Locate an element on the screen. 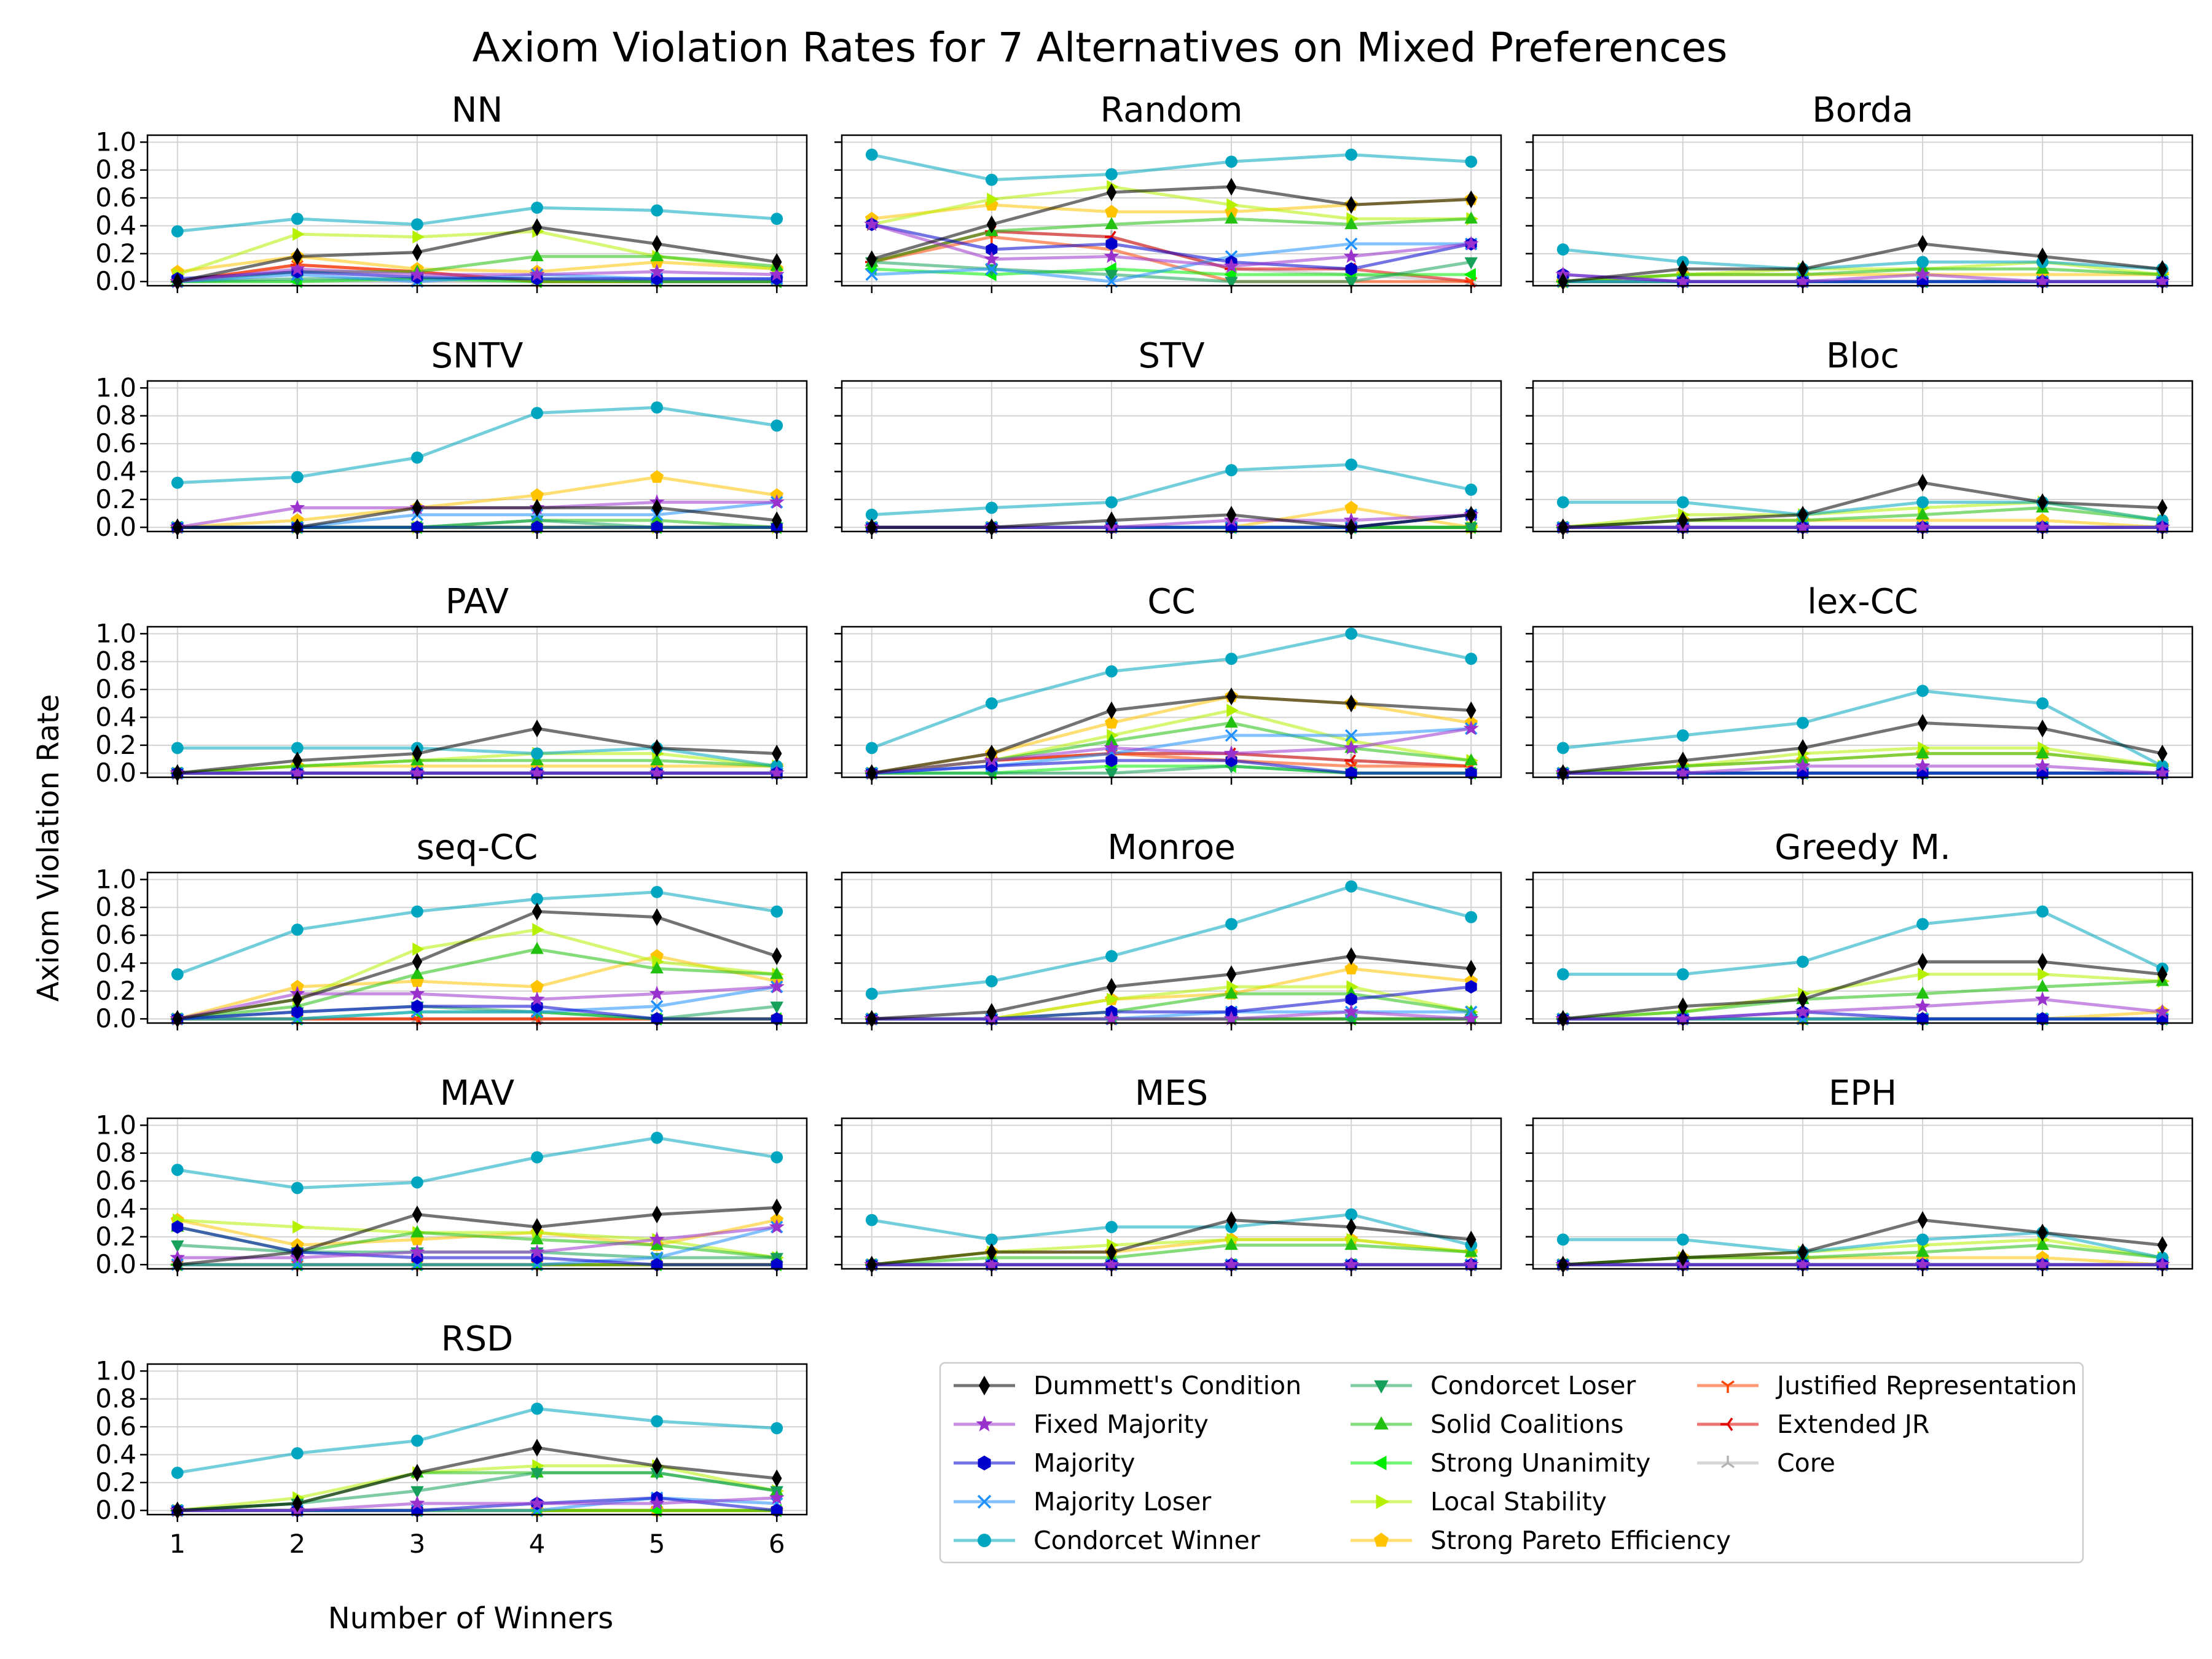 Image resolution: width=2212 pixels, height=1659 pixels. subplot-borda: Borda is located at coordinates (1860, 191).